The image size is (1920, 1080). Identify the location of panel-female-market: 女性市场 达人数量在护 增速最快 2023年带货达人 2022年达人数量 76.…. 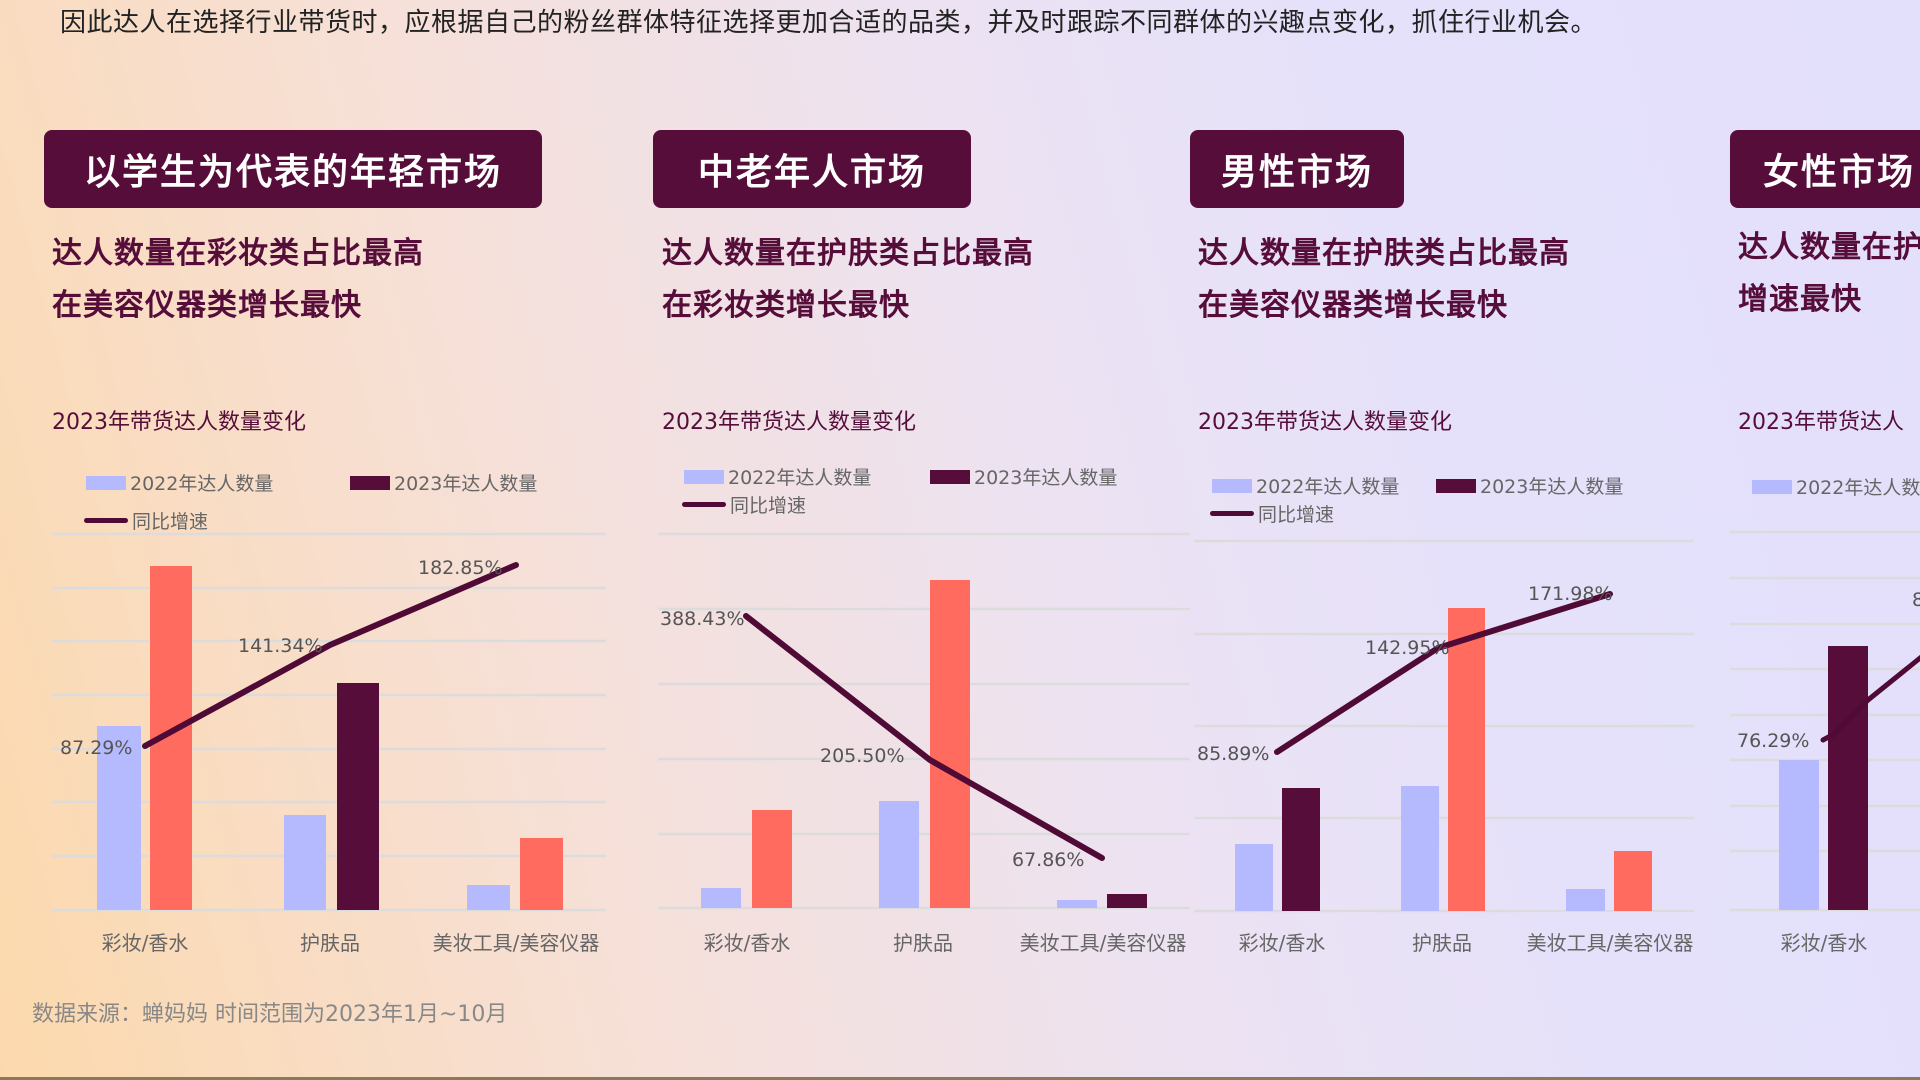
(1825, 540).